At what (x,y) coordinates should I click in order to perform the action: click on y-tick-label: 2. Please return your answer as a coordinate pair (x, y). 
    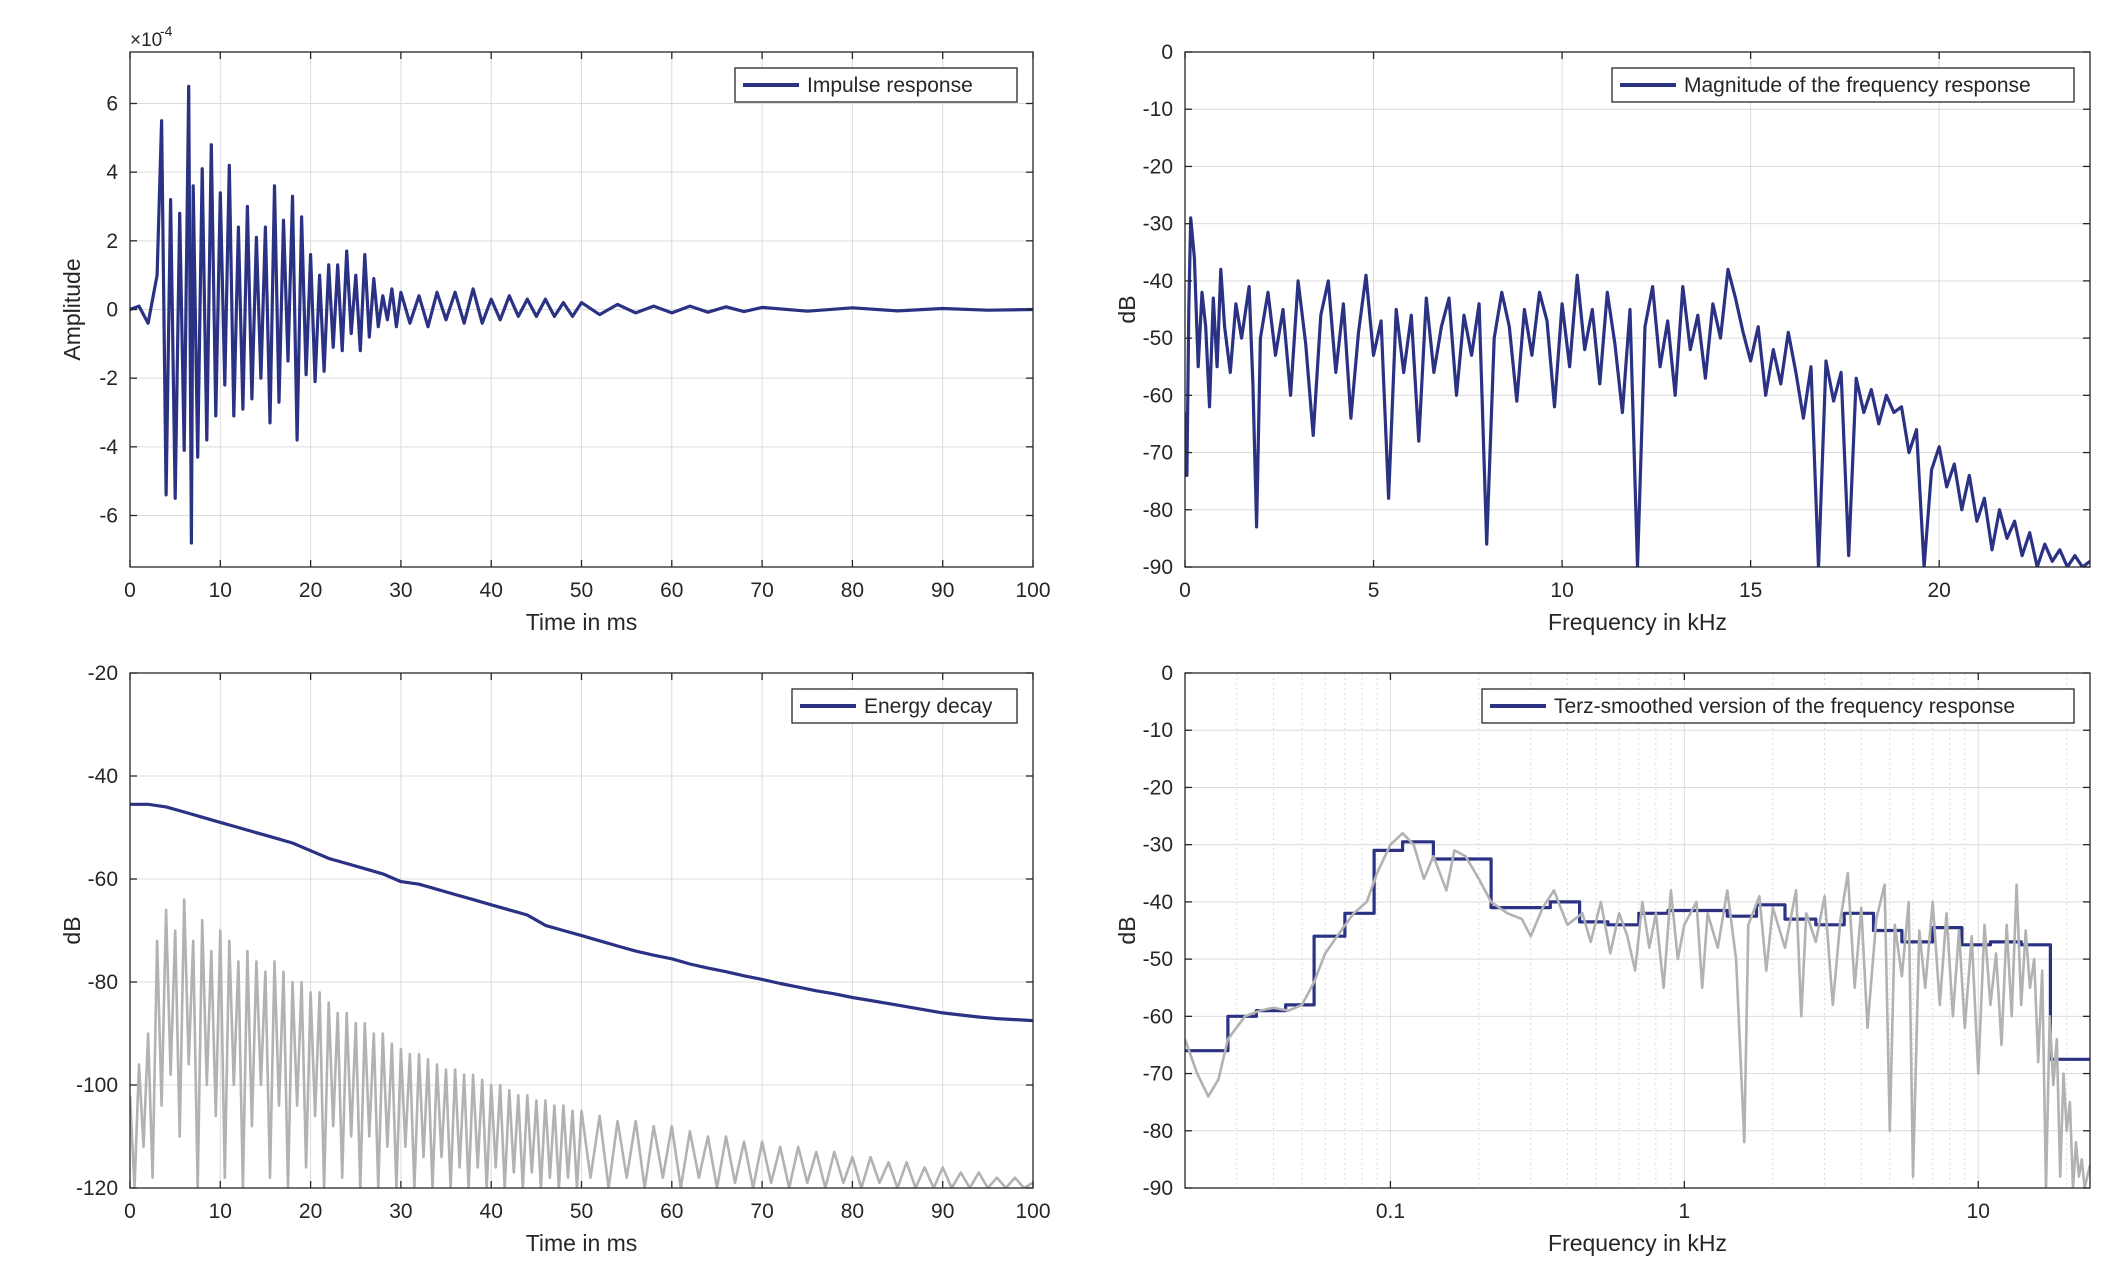
    Looking at the image, I should click on (112, 241).